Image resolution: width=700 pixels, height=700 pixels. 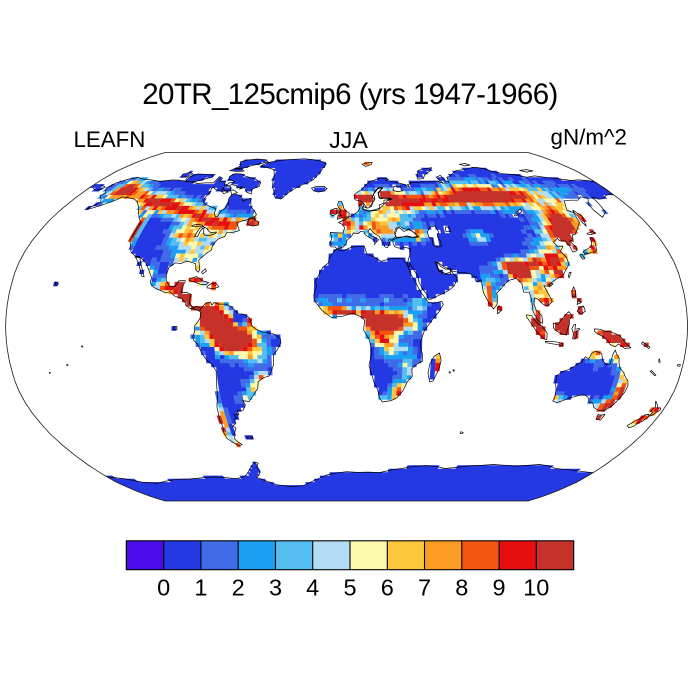 What do you see at coordinates (349, 588) in the screenshot?
I see `svg-text: 5` at bounding box center [349, 588].